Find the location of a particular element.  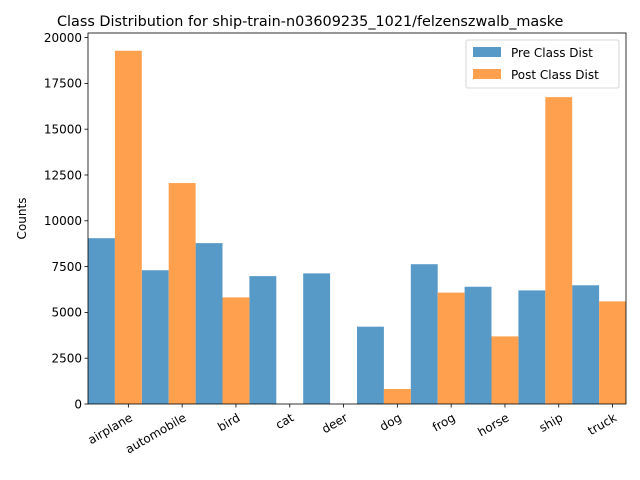

x-tick-label: horse is located at coordinates (493, 424).